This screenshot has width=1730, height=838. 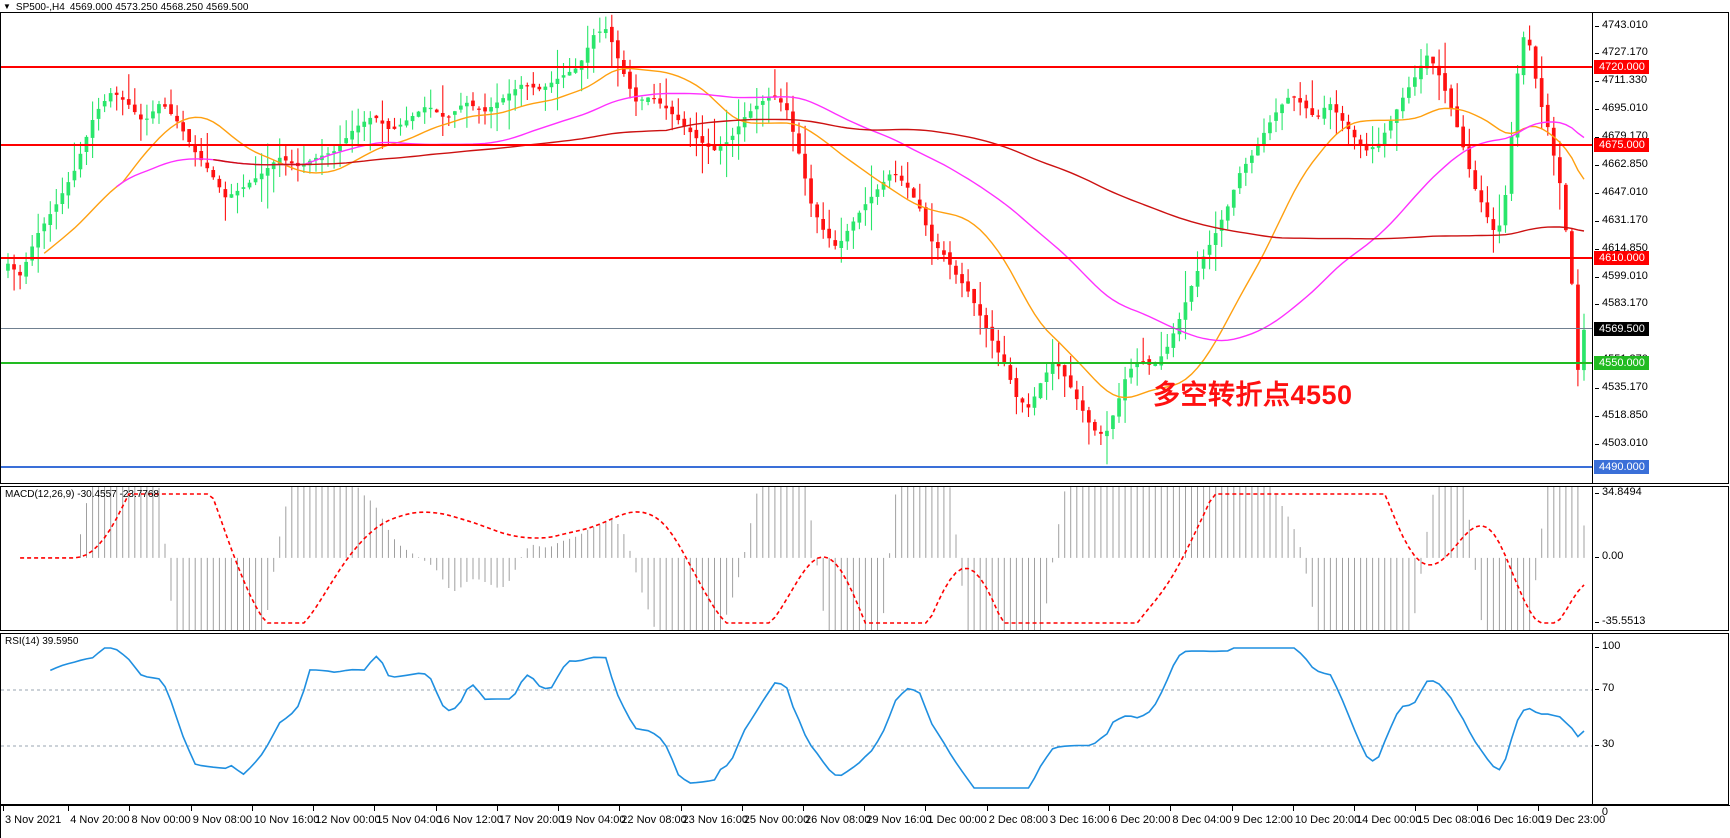 What do you see at coordinates (1621, 258) in the screenshot?
I see `price-badge-resistance-4610: 4610.000` at bounding box center [1621, 258].